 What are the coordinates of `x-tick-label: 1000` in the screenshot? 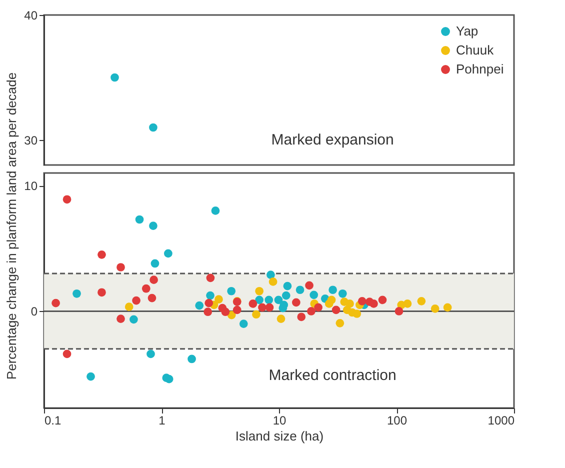 It's located at (501, 421).